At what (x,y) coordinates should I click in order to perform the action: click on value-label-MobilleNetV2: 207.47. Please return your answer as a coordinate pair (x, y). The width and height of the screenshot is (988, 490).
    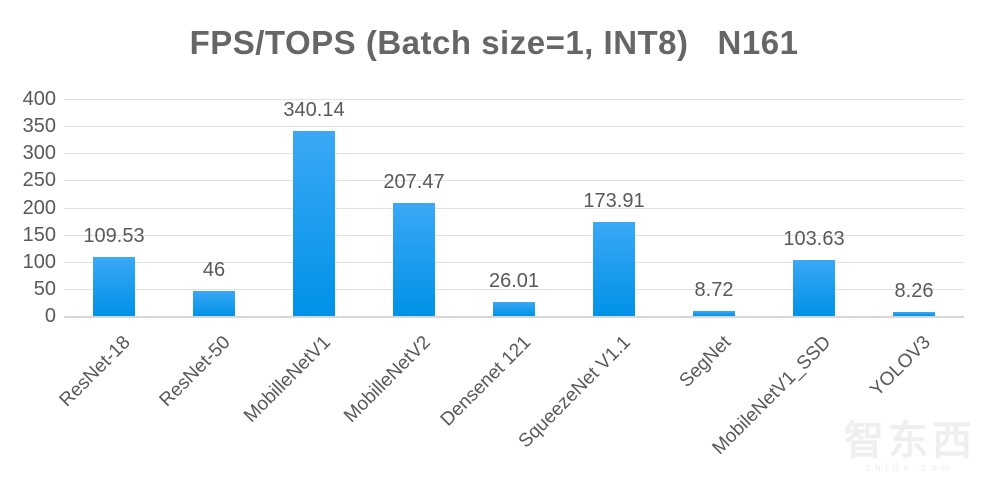
    Looking at the image, I should click on (414, 182).